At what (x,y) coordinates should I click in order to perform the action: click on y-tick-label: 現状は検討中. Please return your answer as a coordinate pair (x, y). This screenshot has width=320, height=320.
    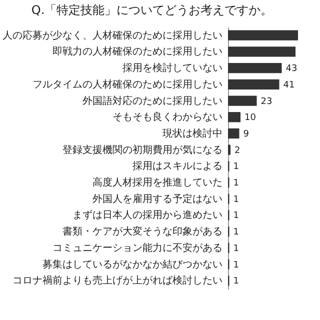
    Looking at the image, I should click on (192, 133).